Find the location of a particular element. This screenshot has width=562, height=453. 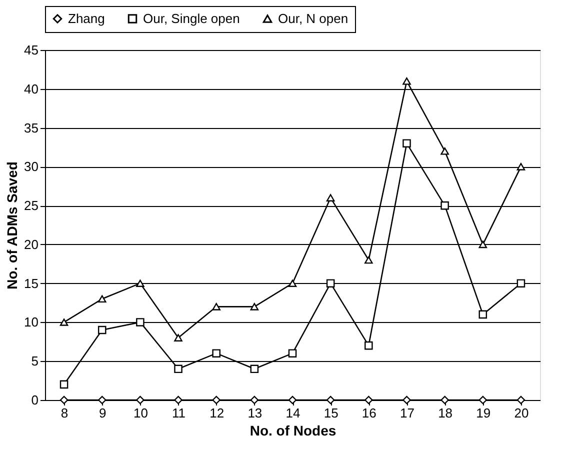

x-tick-label: 10 is located at coordinates (140, 413).